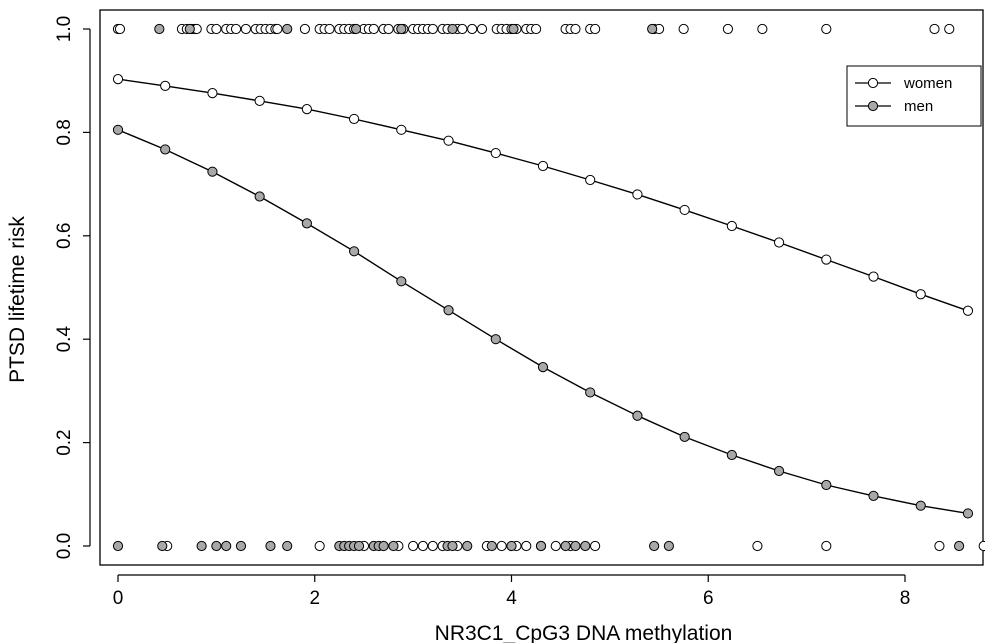 This screenshot has height=643, width=985. What do you see at coordinates (64, 29) in the screenshot?
I see `y-tick-label: 1.0` at bounding box center [64, 29].